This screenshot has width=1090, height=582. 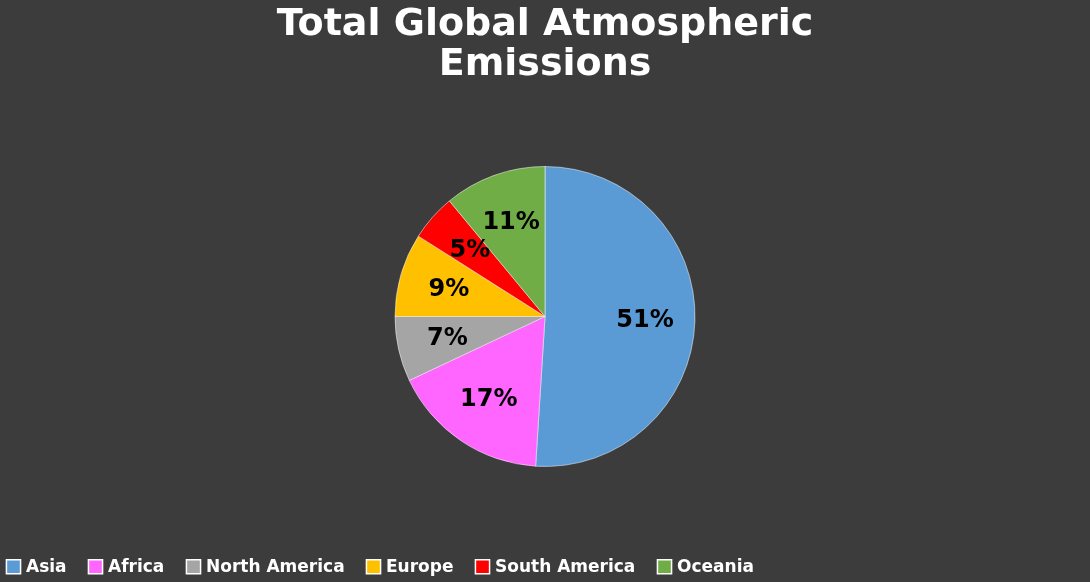 I want to click on data-label: 9%, so click(x=449, y=287).